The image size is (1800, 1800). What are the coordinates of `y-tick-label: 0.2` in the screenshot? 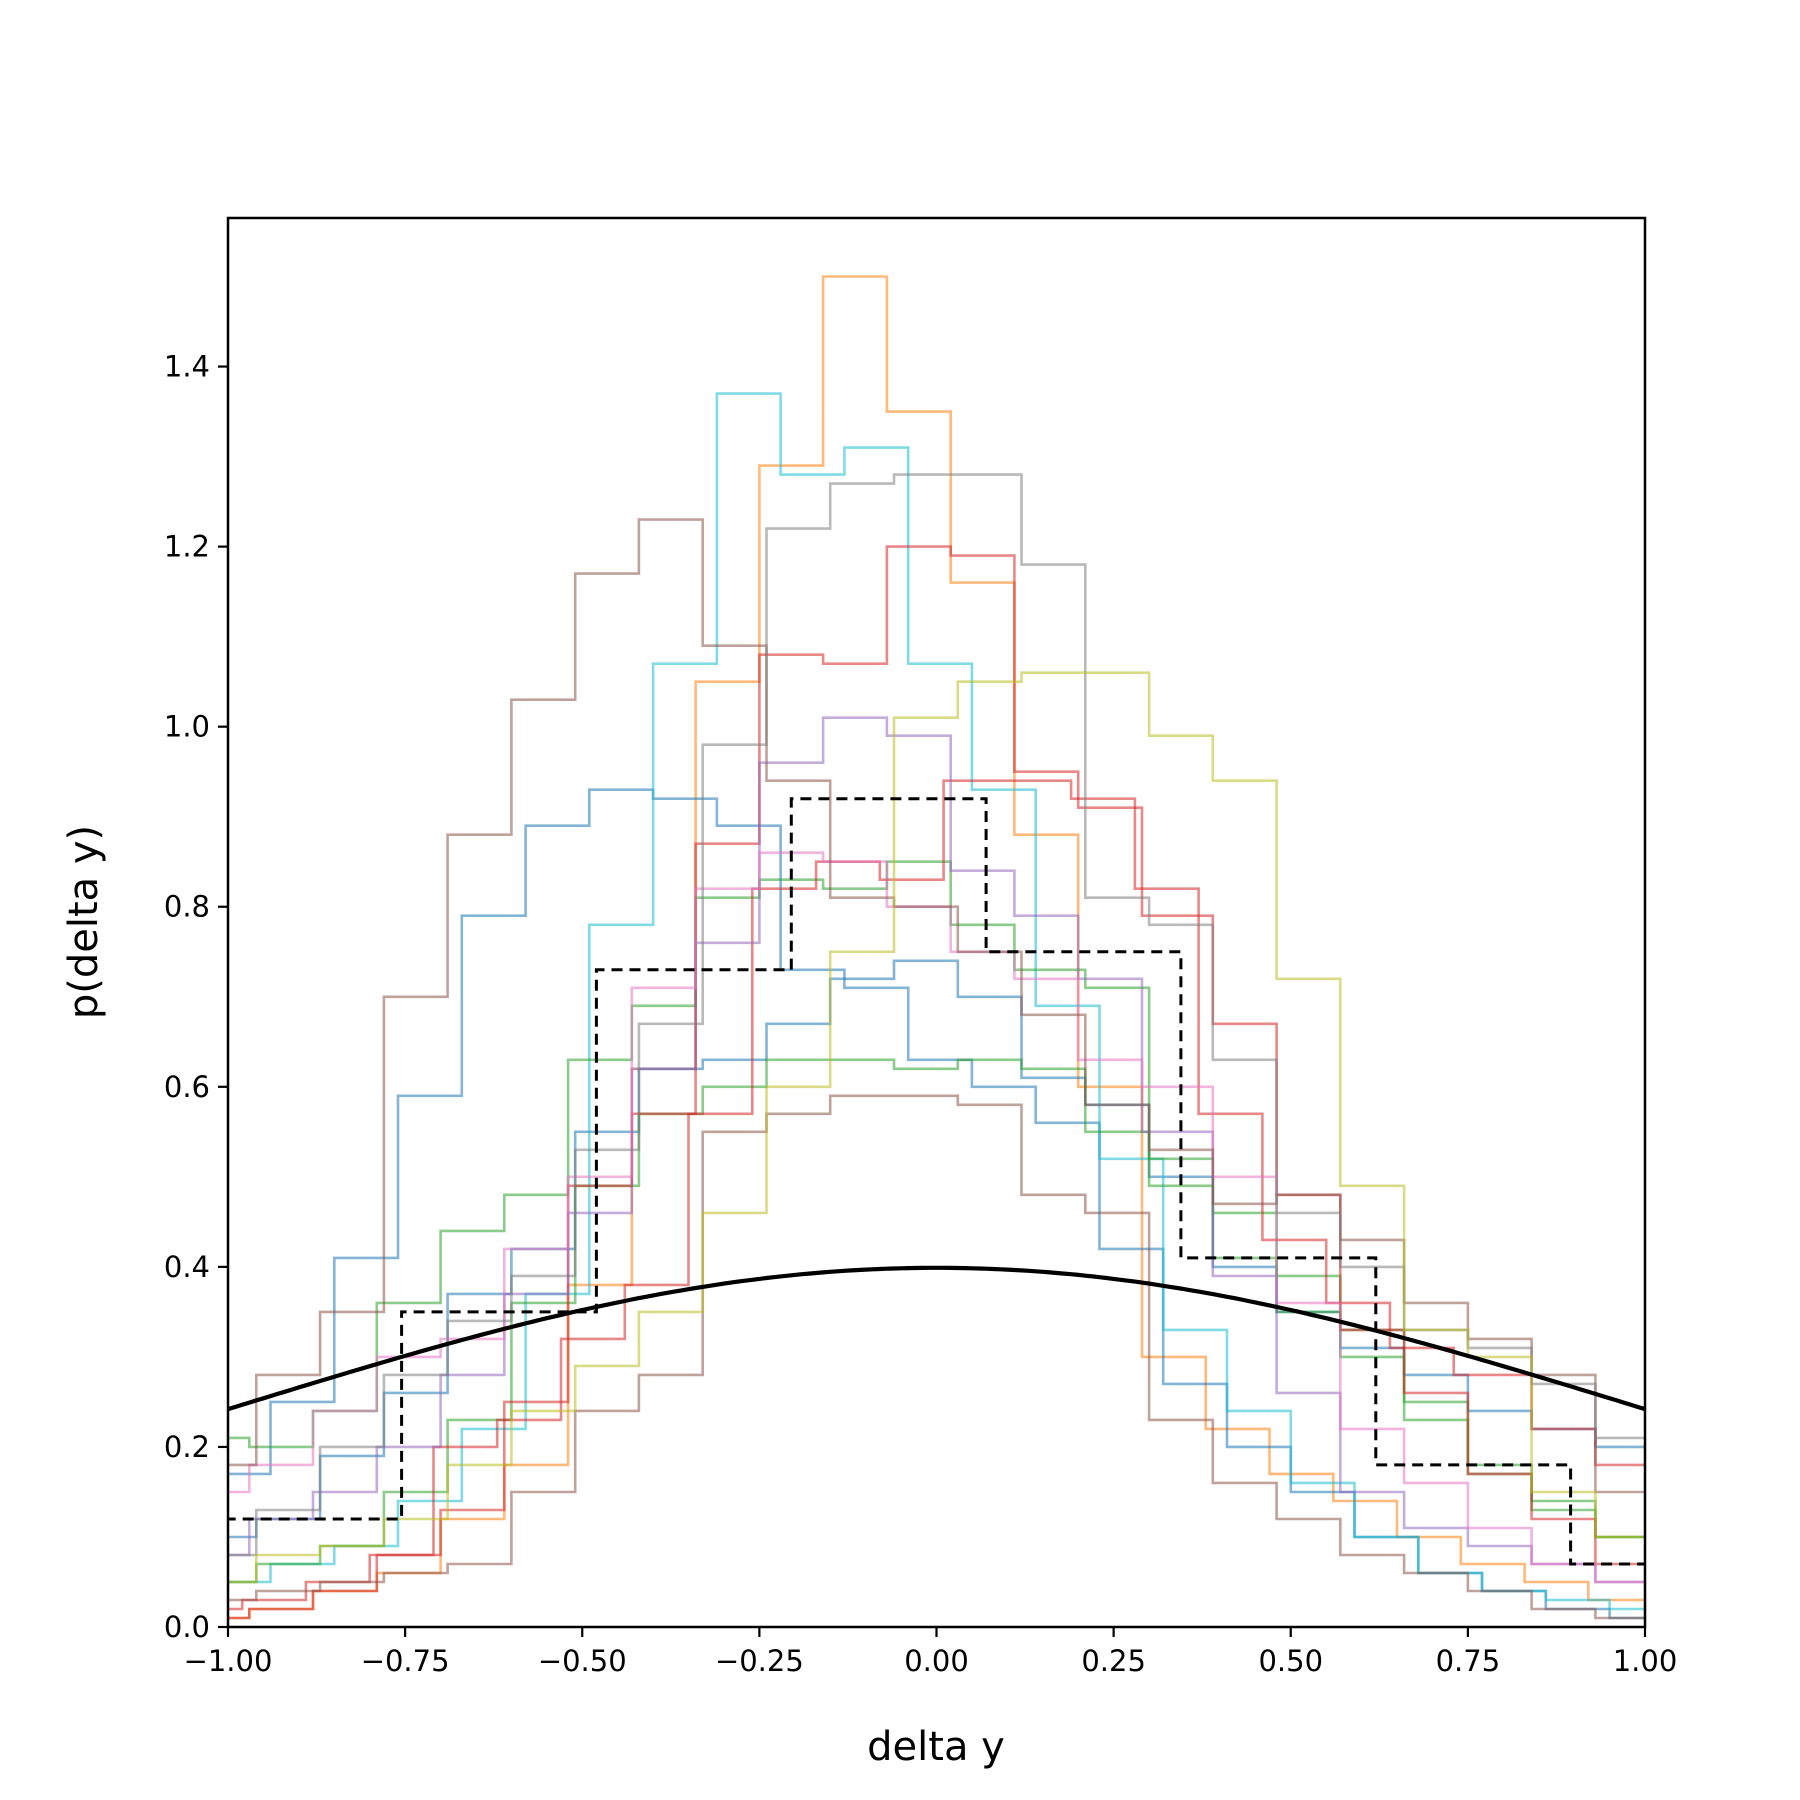 It's located at (187, 1447).